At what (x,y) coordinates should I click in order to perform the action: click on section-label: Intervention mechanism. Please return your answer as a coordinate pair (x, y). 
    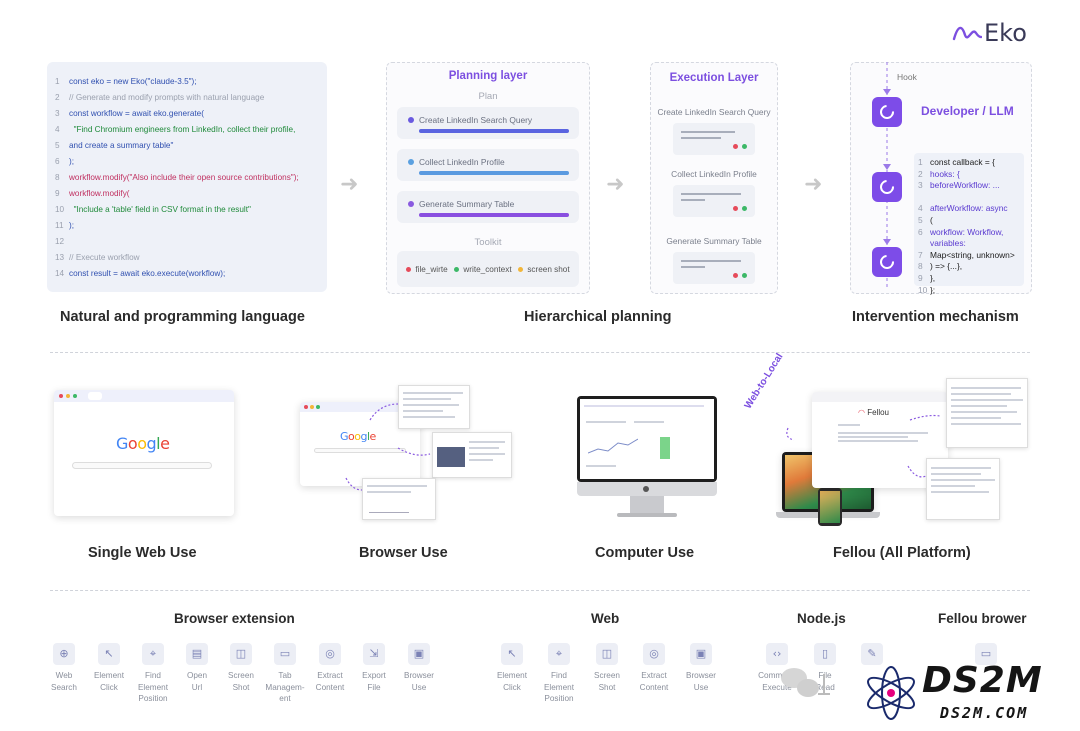
    Looking at the image, I should click on (935, 317).